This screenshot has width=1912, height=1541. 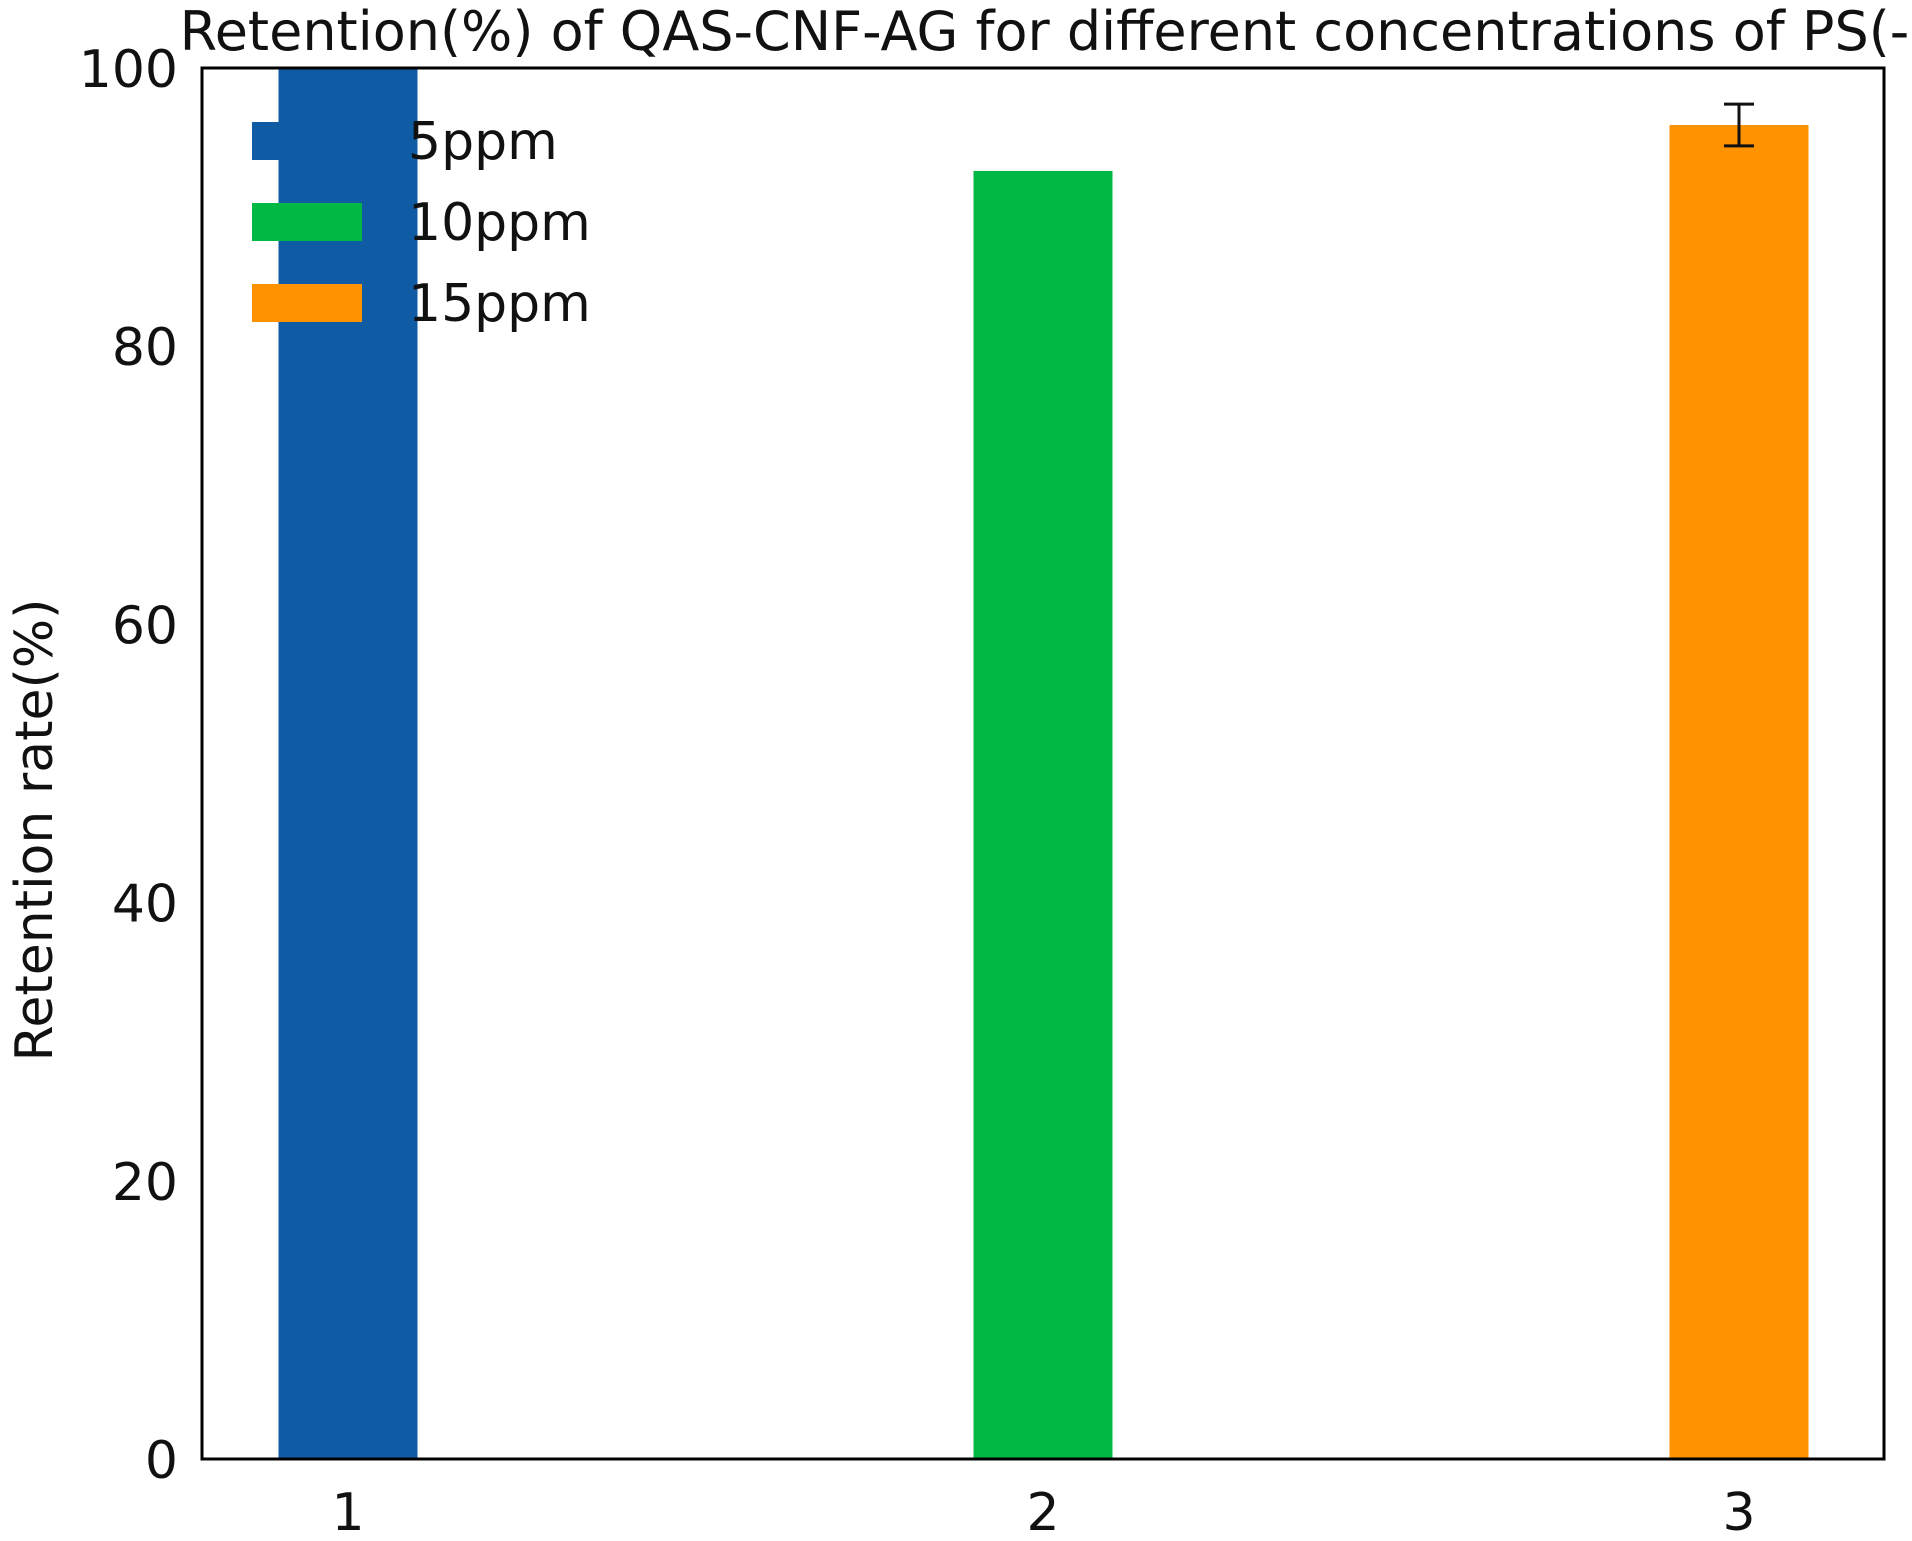 I want to click on x-tick-label: 3, so click(x=1738, y=1512).